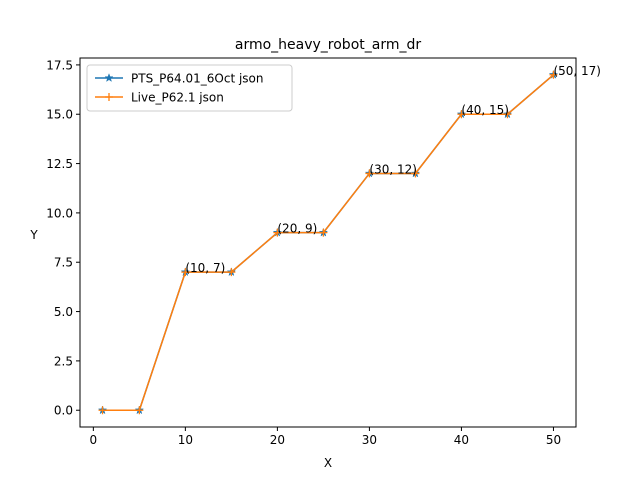 The height and width of the screenshot is (480, 640). What do you see at coordinates (94, 440) in the screenshot?
I see `x-tick-label: 0` at bounding box center [94, 440].